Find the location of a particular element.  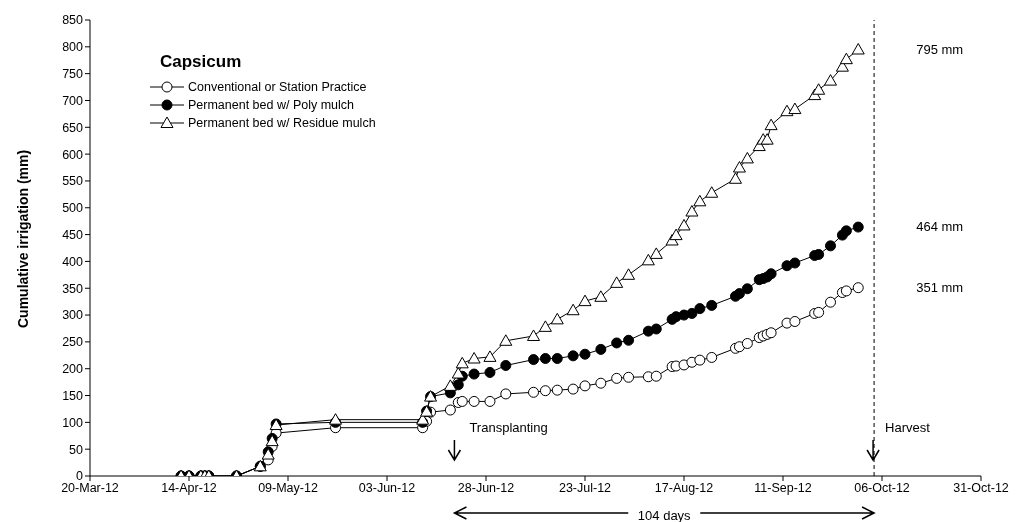

y-tick-label: 400 is located at coordinates (73, 261).